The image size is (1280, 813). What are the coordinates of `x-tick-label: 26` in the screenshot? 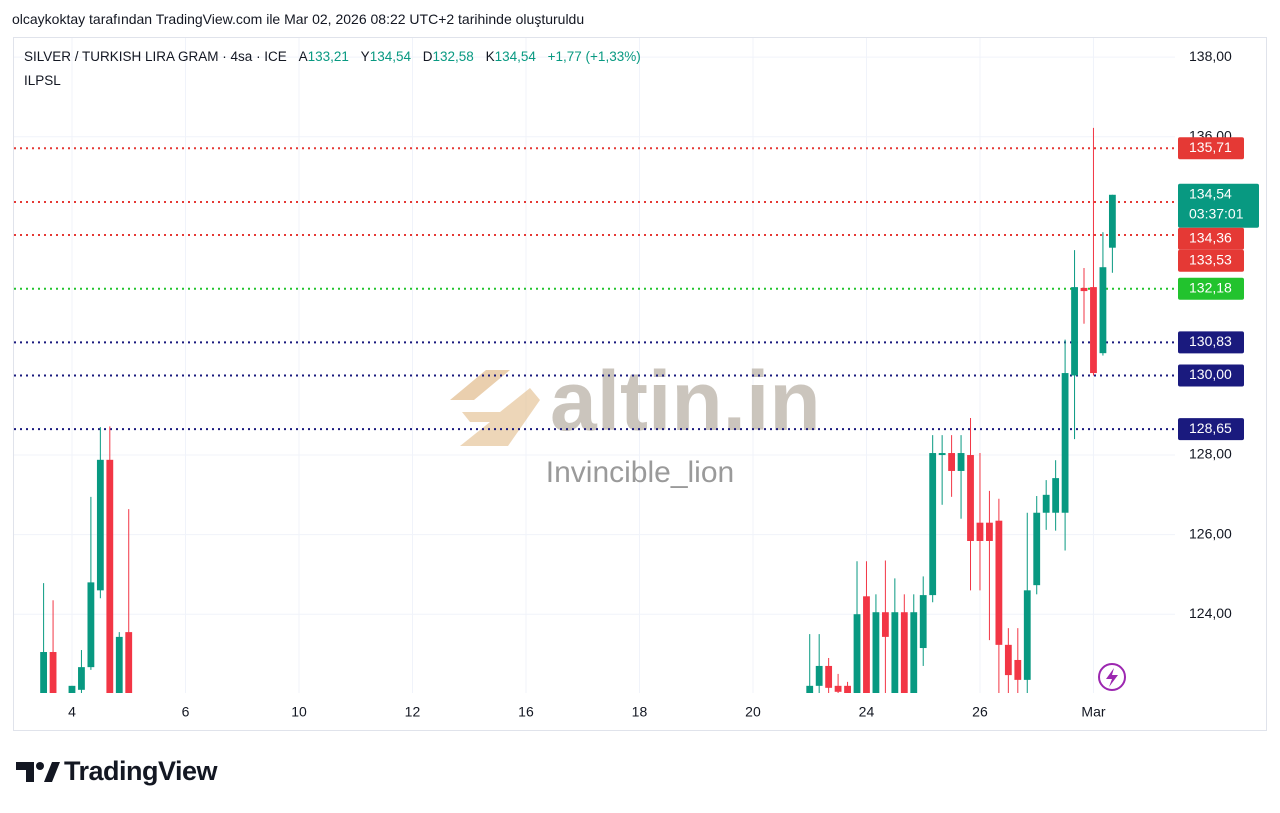 It's located at (980, 712).